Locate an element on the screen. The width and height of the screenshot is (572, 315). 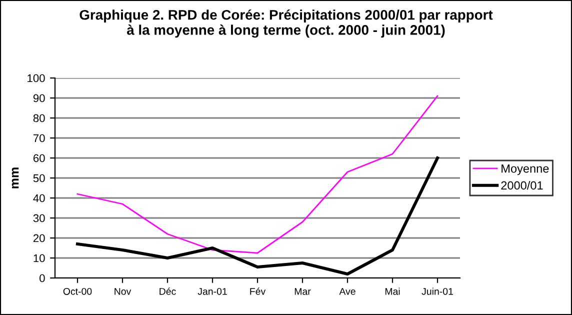
y-tick-label: 40 is located at coordinates (39, 198).